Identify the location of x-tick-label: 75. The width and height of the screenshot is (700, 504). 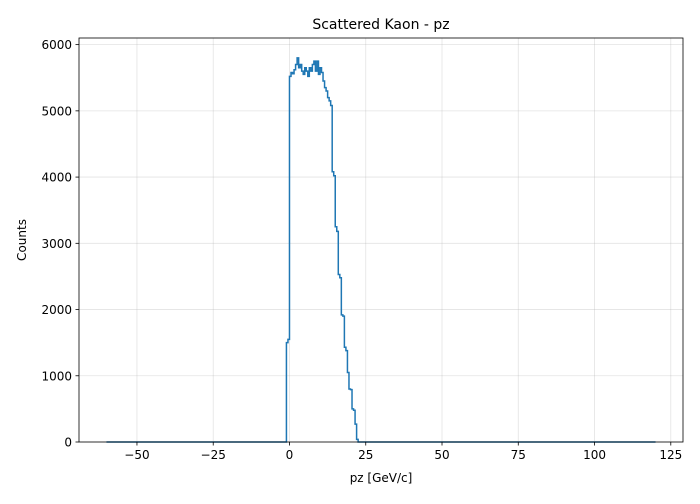
(518, 455).